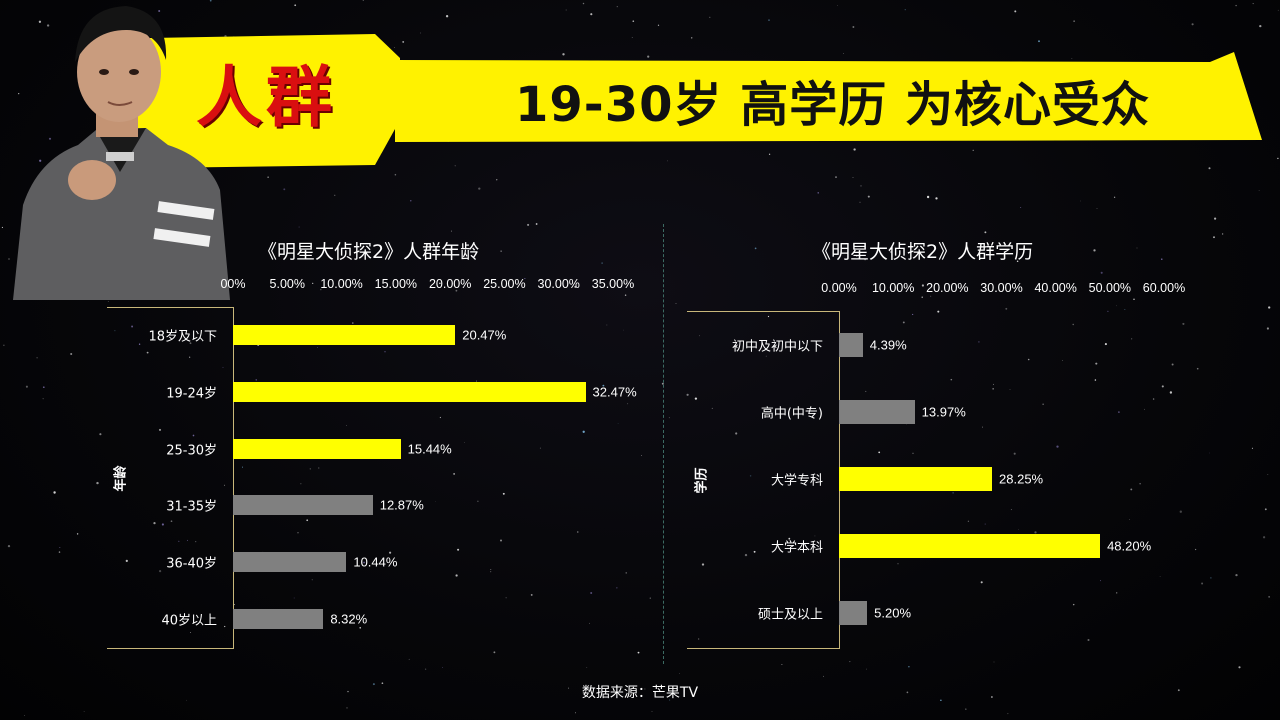 The height and width of the screenshot is (720, 1280). Describe the element at coordinates (791, 414) in the screenshot. I see `education-category-label: 高中(中专)` at that location.